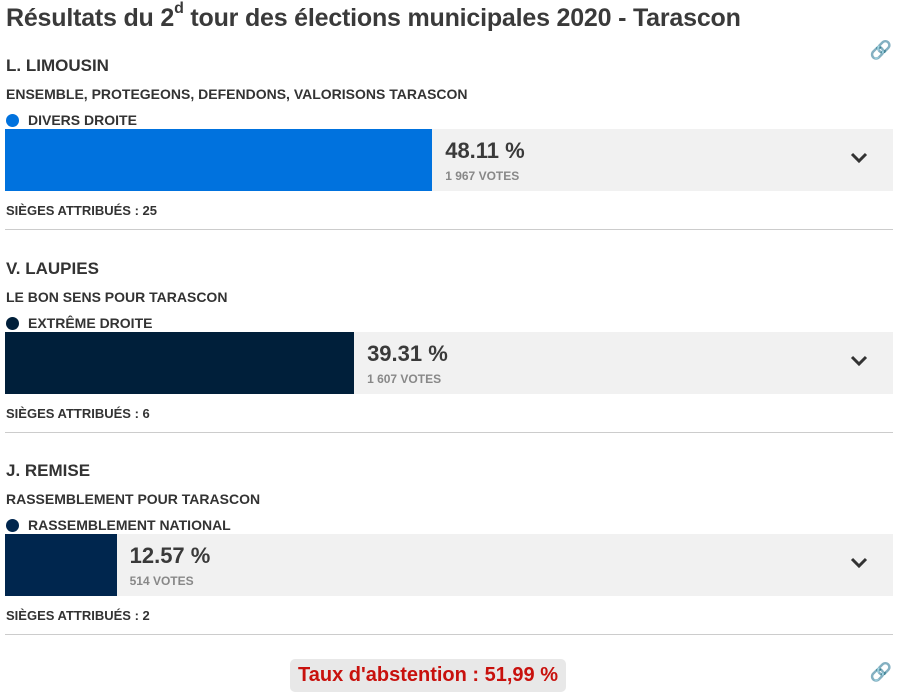  I want to click on party-label: DIVERS DROITE, so click(71, 120).